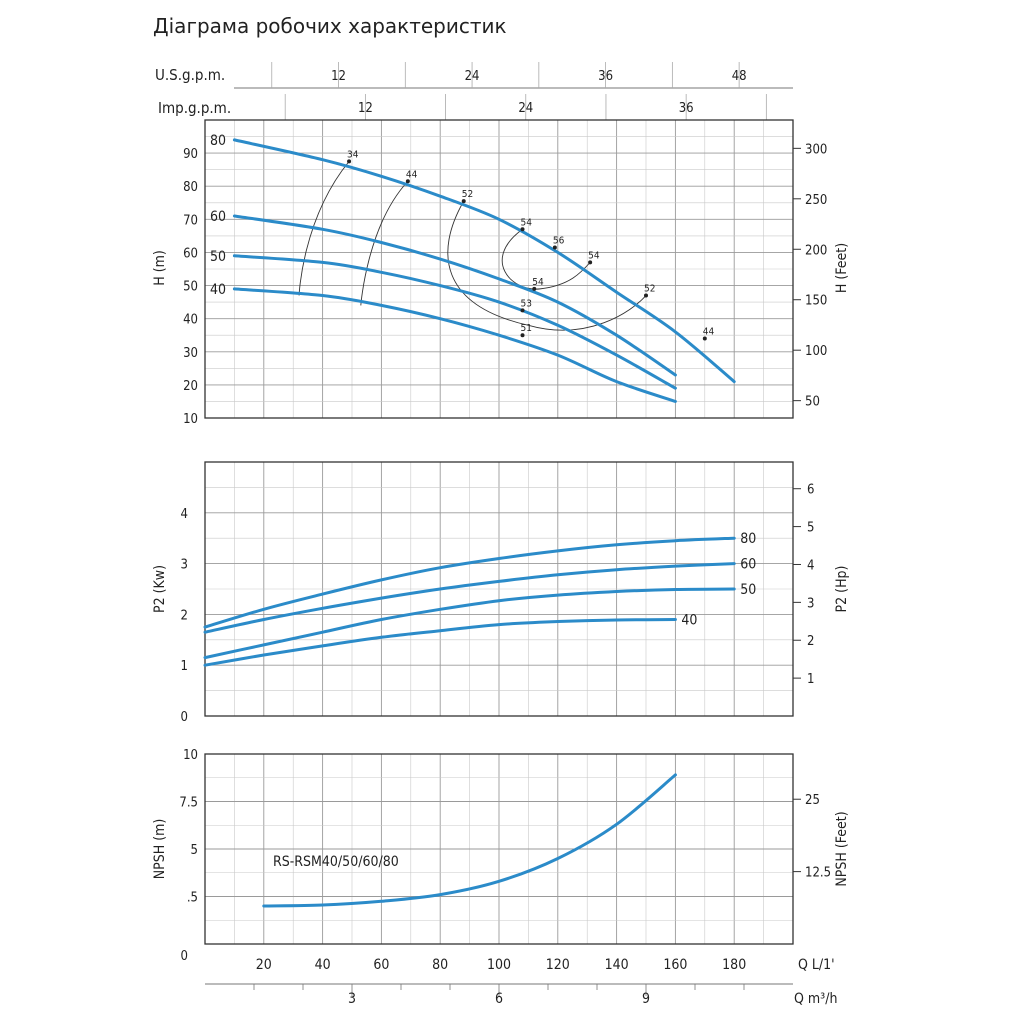 The width and height of the screenshot is (1020, 1020). I want to click on power-y-axis-label: P2 (Kw), so click(160, 589).